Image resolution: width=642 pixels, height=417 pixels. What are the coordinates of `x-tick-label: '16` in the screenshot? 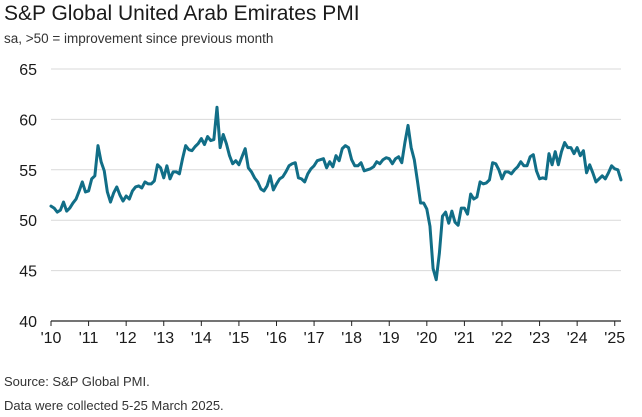 It's located at (276, 338).